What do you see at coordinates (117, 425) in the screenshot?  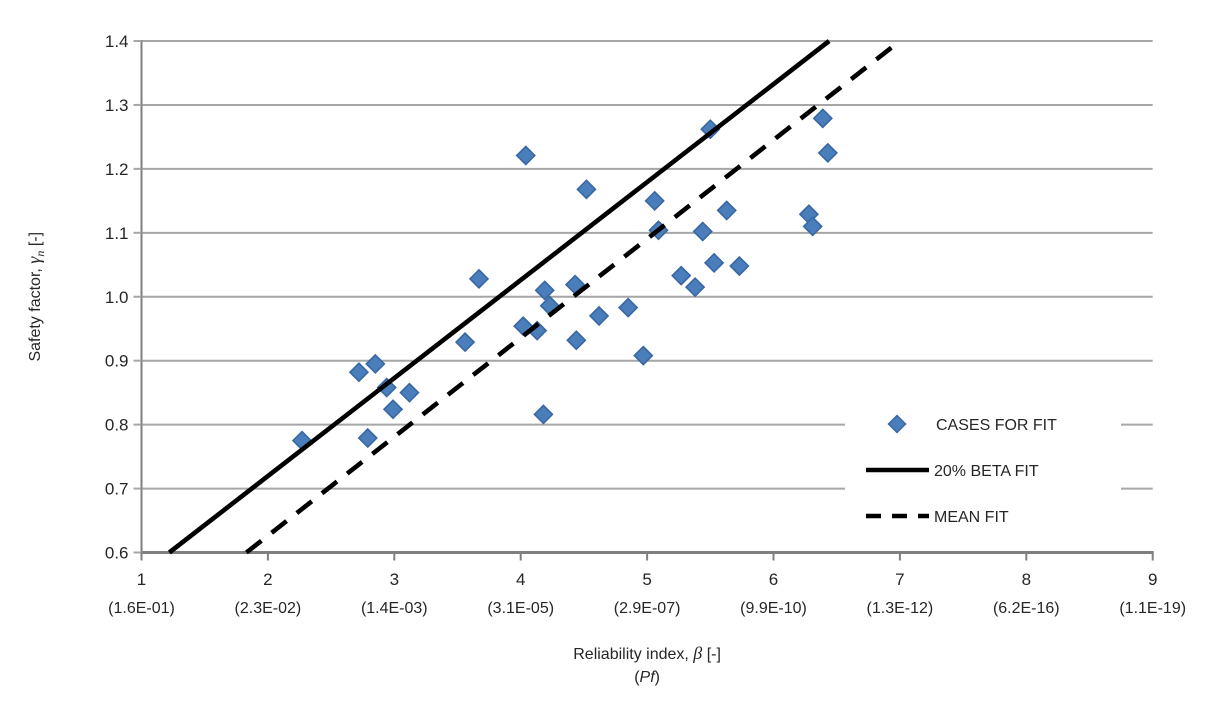 I see `y-tick-label: 0.8` at bounding box center [117, 425].